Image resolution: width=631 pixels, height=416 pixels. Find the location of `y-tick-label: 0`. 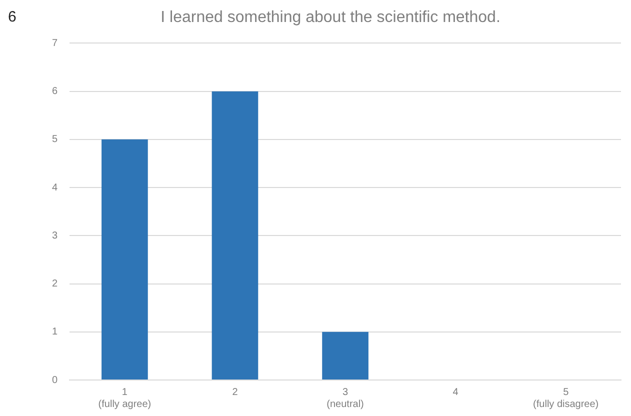

y-tick-label: 0 is located at coordinates (55, 380).